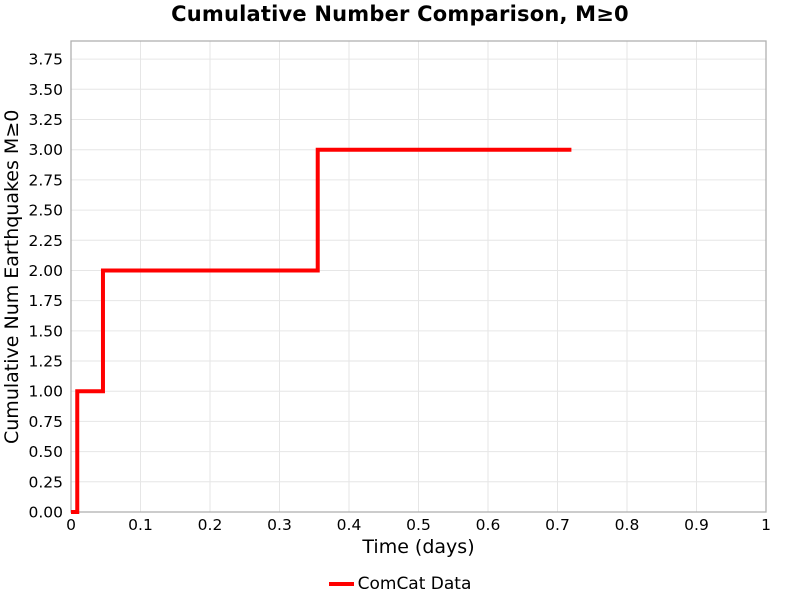 This screenshot has height=600, width=800. Describe the element at coordinates (210, 525) in the screenshot. I see `x-tick-label: 0.2` at that location.